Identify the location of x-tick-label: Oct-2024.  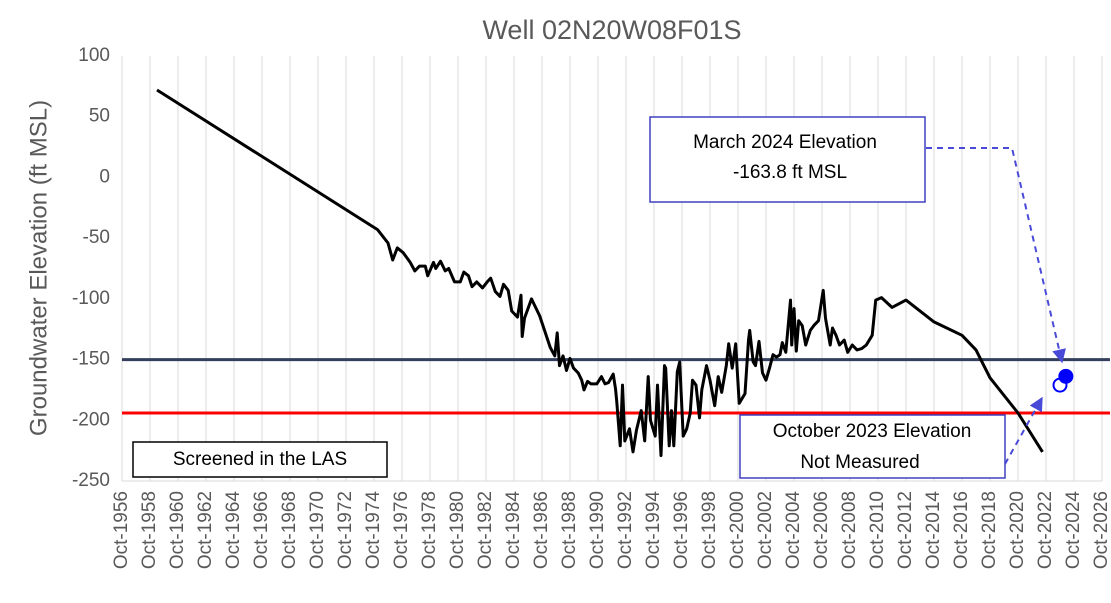
(1073, 530).